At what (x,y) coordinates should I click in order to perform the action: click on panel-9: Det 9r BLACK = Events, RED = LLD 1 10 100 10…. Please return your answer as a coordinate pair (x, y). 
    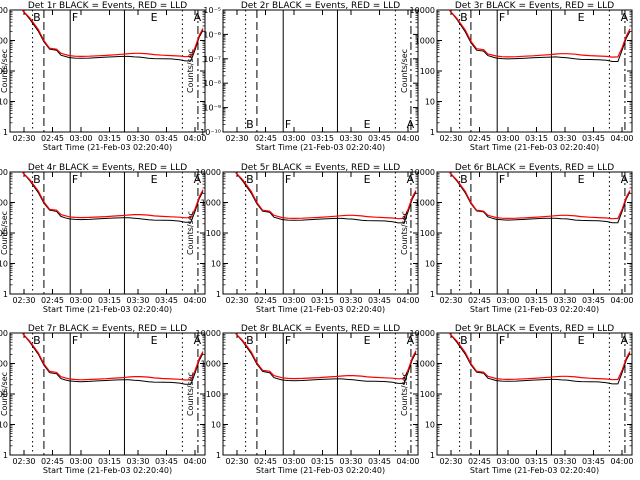
    Looking at the image, I should click on (517, 399).